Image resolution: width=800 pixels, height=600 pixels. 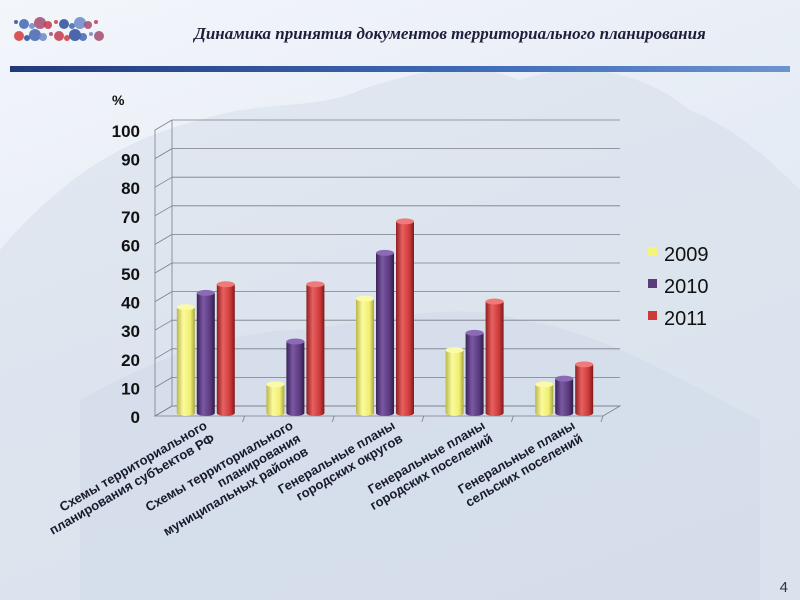 I want to click on y-tick-label: 50, so click(x=130, y=274).